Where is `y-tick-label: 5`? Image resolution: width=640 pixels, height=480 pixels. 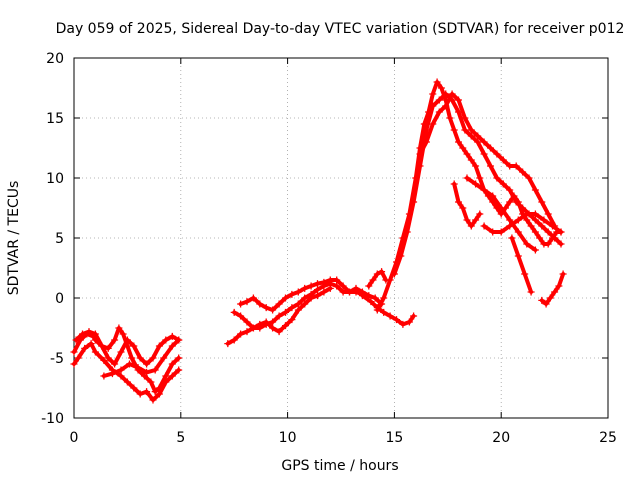 y-tick-label: 5 is located at coordinates (59, 239).